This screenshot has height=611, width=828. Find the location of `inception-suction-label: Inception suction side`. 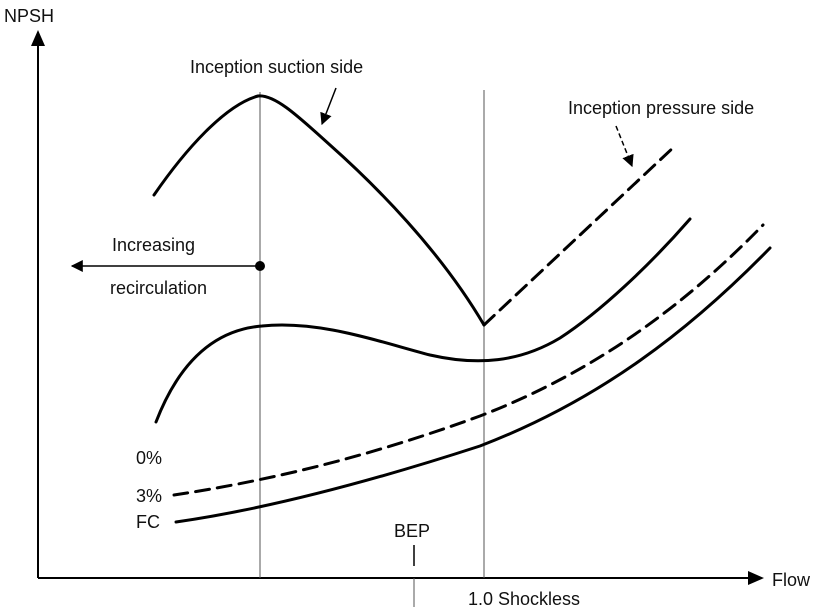

inception-suction-label: Inception suction side is located at coordinates (276, 67).